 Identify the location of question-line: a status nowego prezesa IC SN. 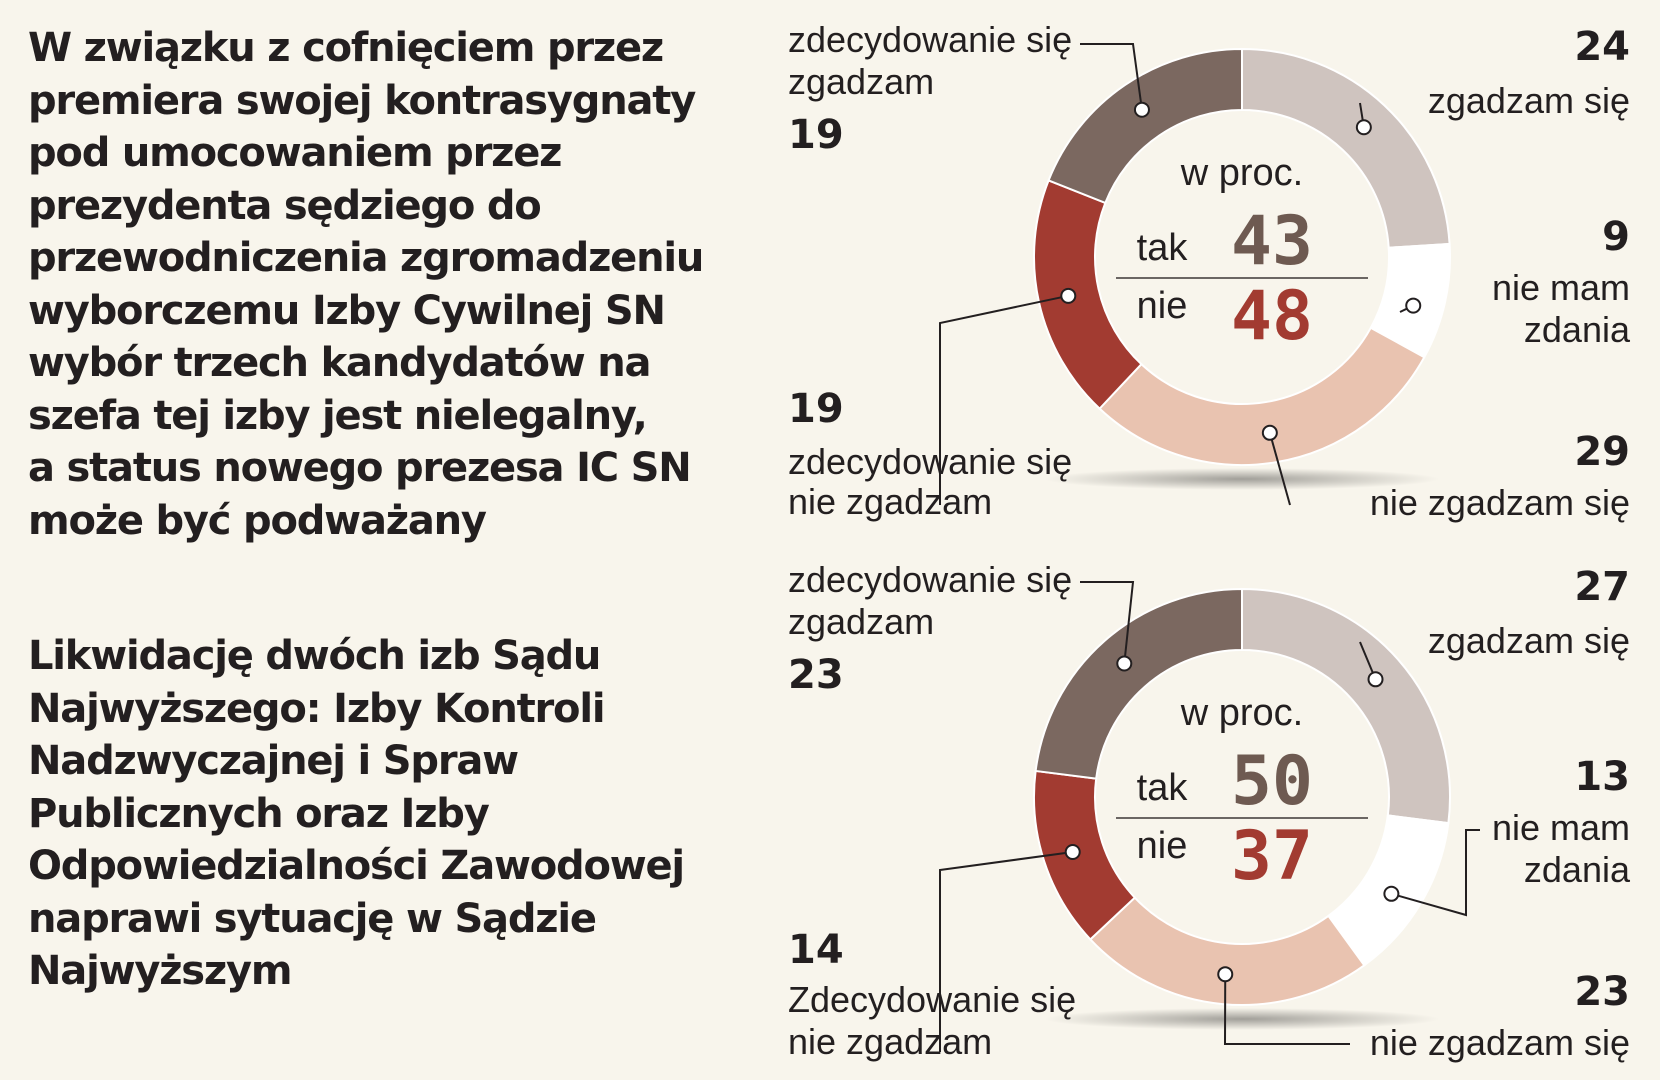
(360, 468).